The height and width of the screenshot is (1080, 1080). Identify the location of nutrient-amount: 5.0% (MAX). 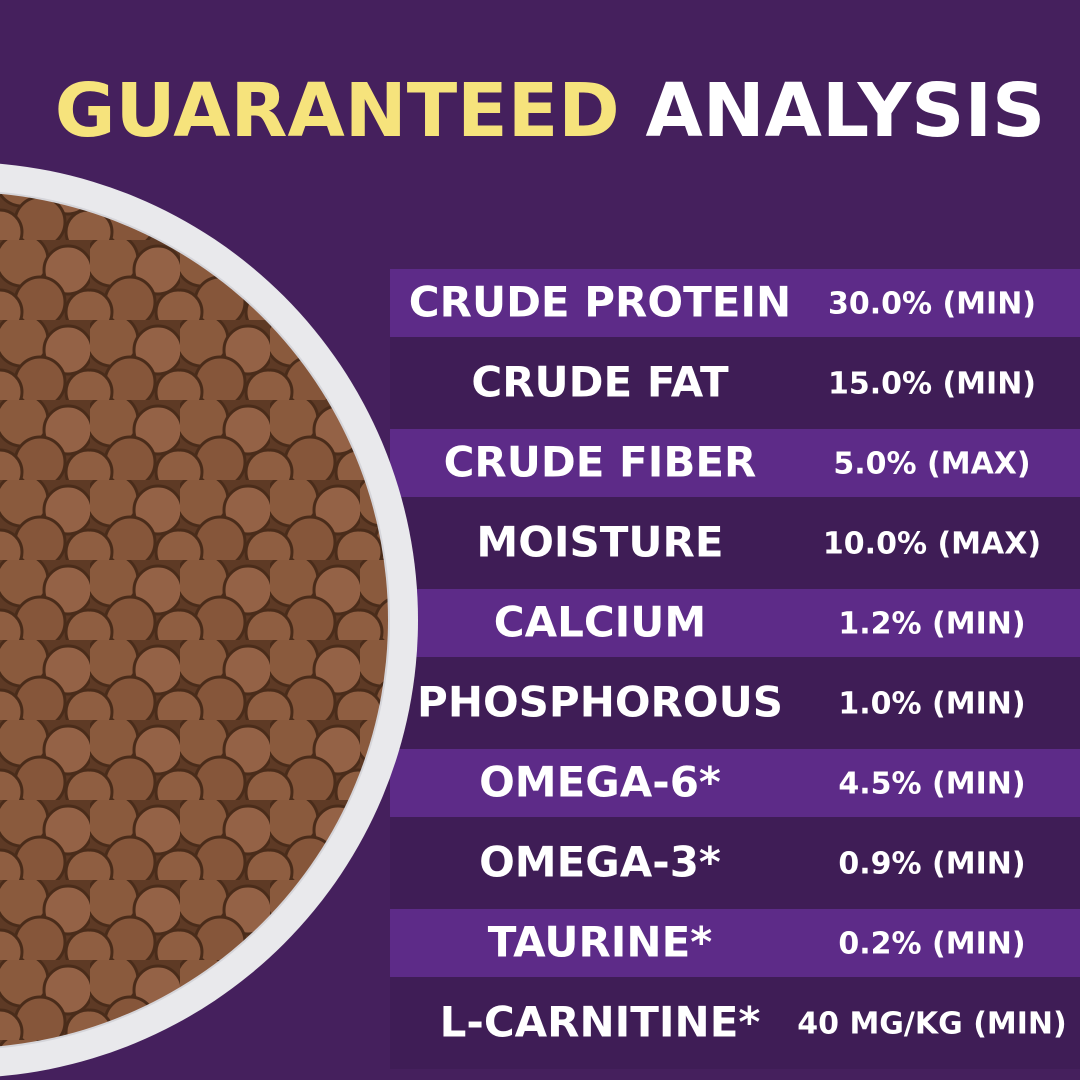
(931, 464).